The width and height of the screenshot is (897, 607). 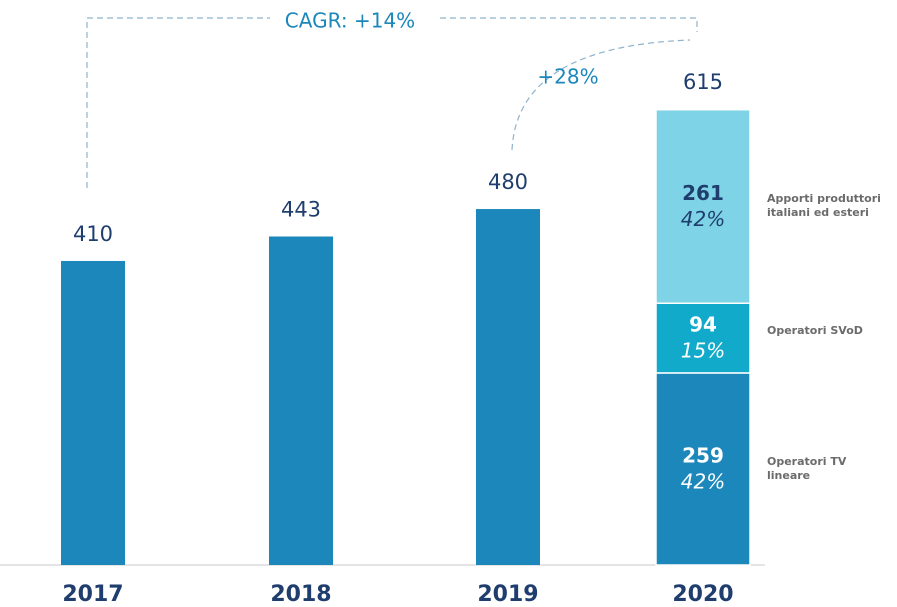 What do you see at coordinates (508, 182) in the screenshot?
I see `total-label: 480` at bounding box center [508, 182].